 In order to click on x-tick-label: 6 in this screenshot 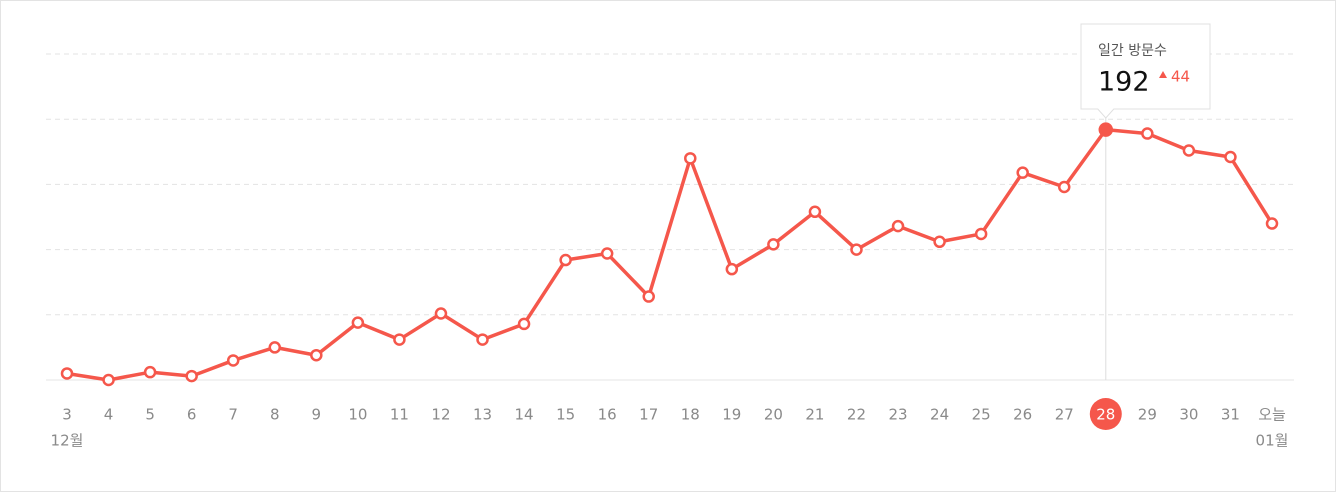, I will do `click(192, 415)`.